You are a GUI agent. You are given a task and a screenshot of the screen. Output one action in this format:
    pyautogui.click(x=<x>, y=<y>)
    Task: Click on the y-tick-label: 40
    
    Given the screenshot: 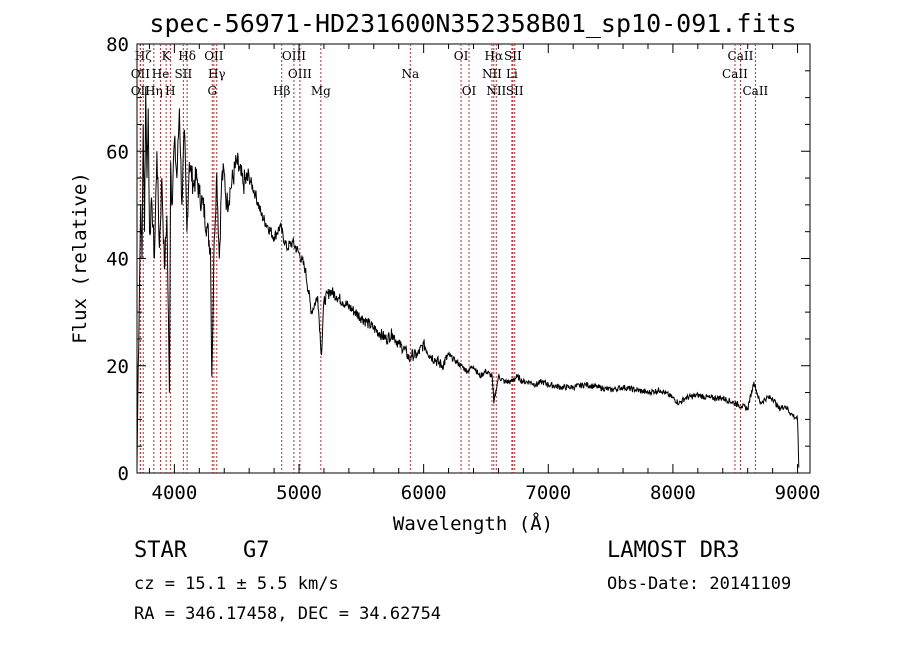 What is the action you would take?
    pyautogui.click(x=117, y=260)
    